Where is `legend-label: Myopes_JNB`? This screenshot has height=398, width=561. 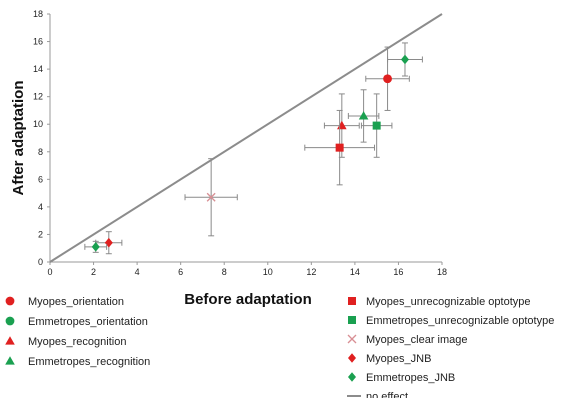
legend-label: Myopes_JNB is located at coordinates (398, 359).